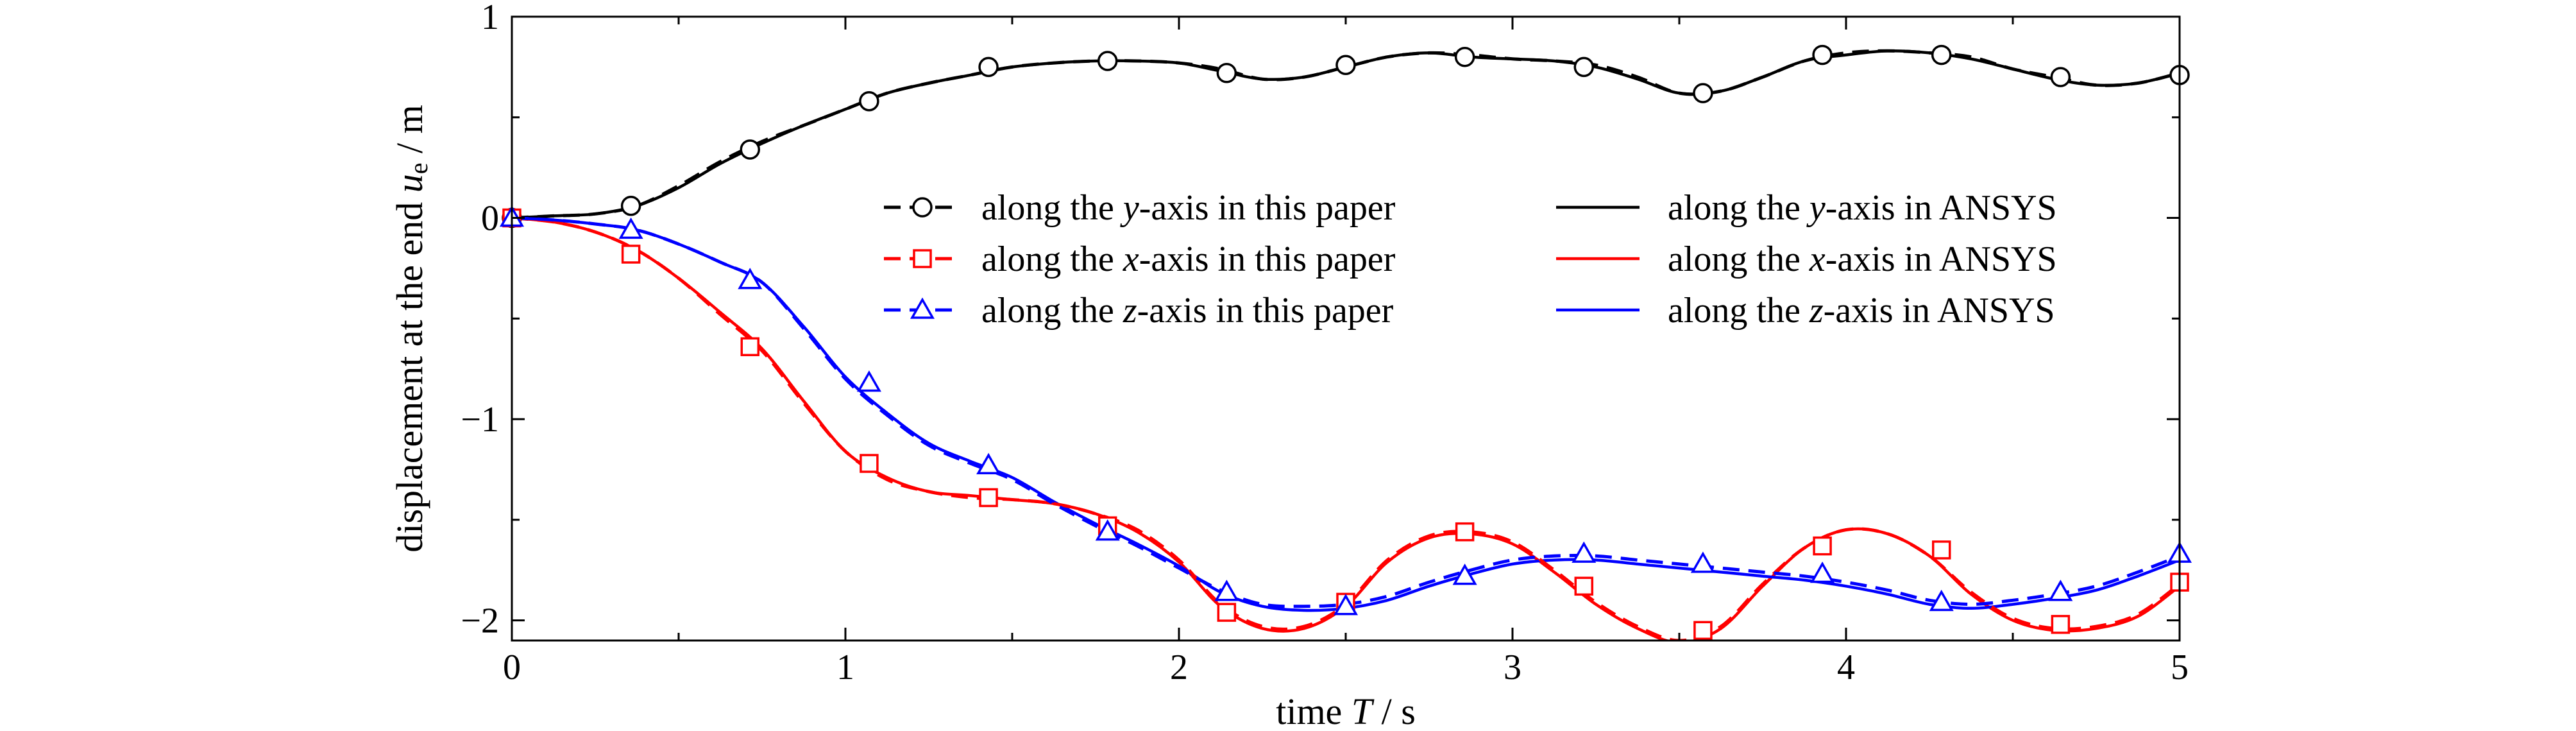 The image size is (2576, 731). Describe the element at coordinates (1267, 208) in the screenshot. I see `legend-item-along-the-y-axis-in-this-paper-label-post: -axis in this paper` at that location.